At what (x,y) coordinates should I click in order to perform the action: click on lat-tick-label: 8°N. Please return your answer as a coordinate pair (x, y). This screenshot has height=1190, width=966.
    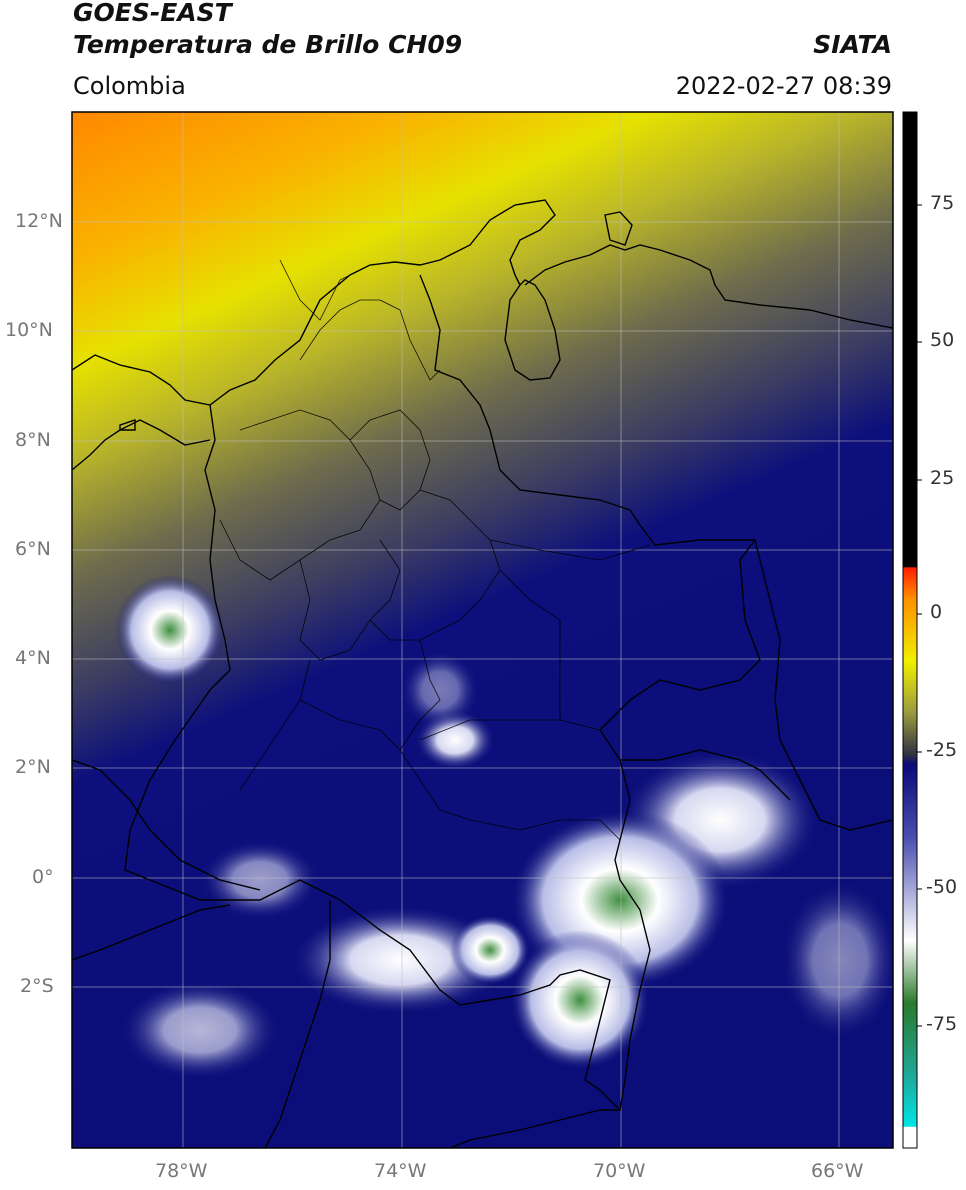
    Looking at the image, I should click on (33, 440).